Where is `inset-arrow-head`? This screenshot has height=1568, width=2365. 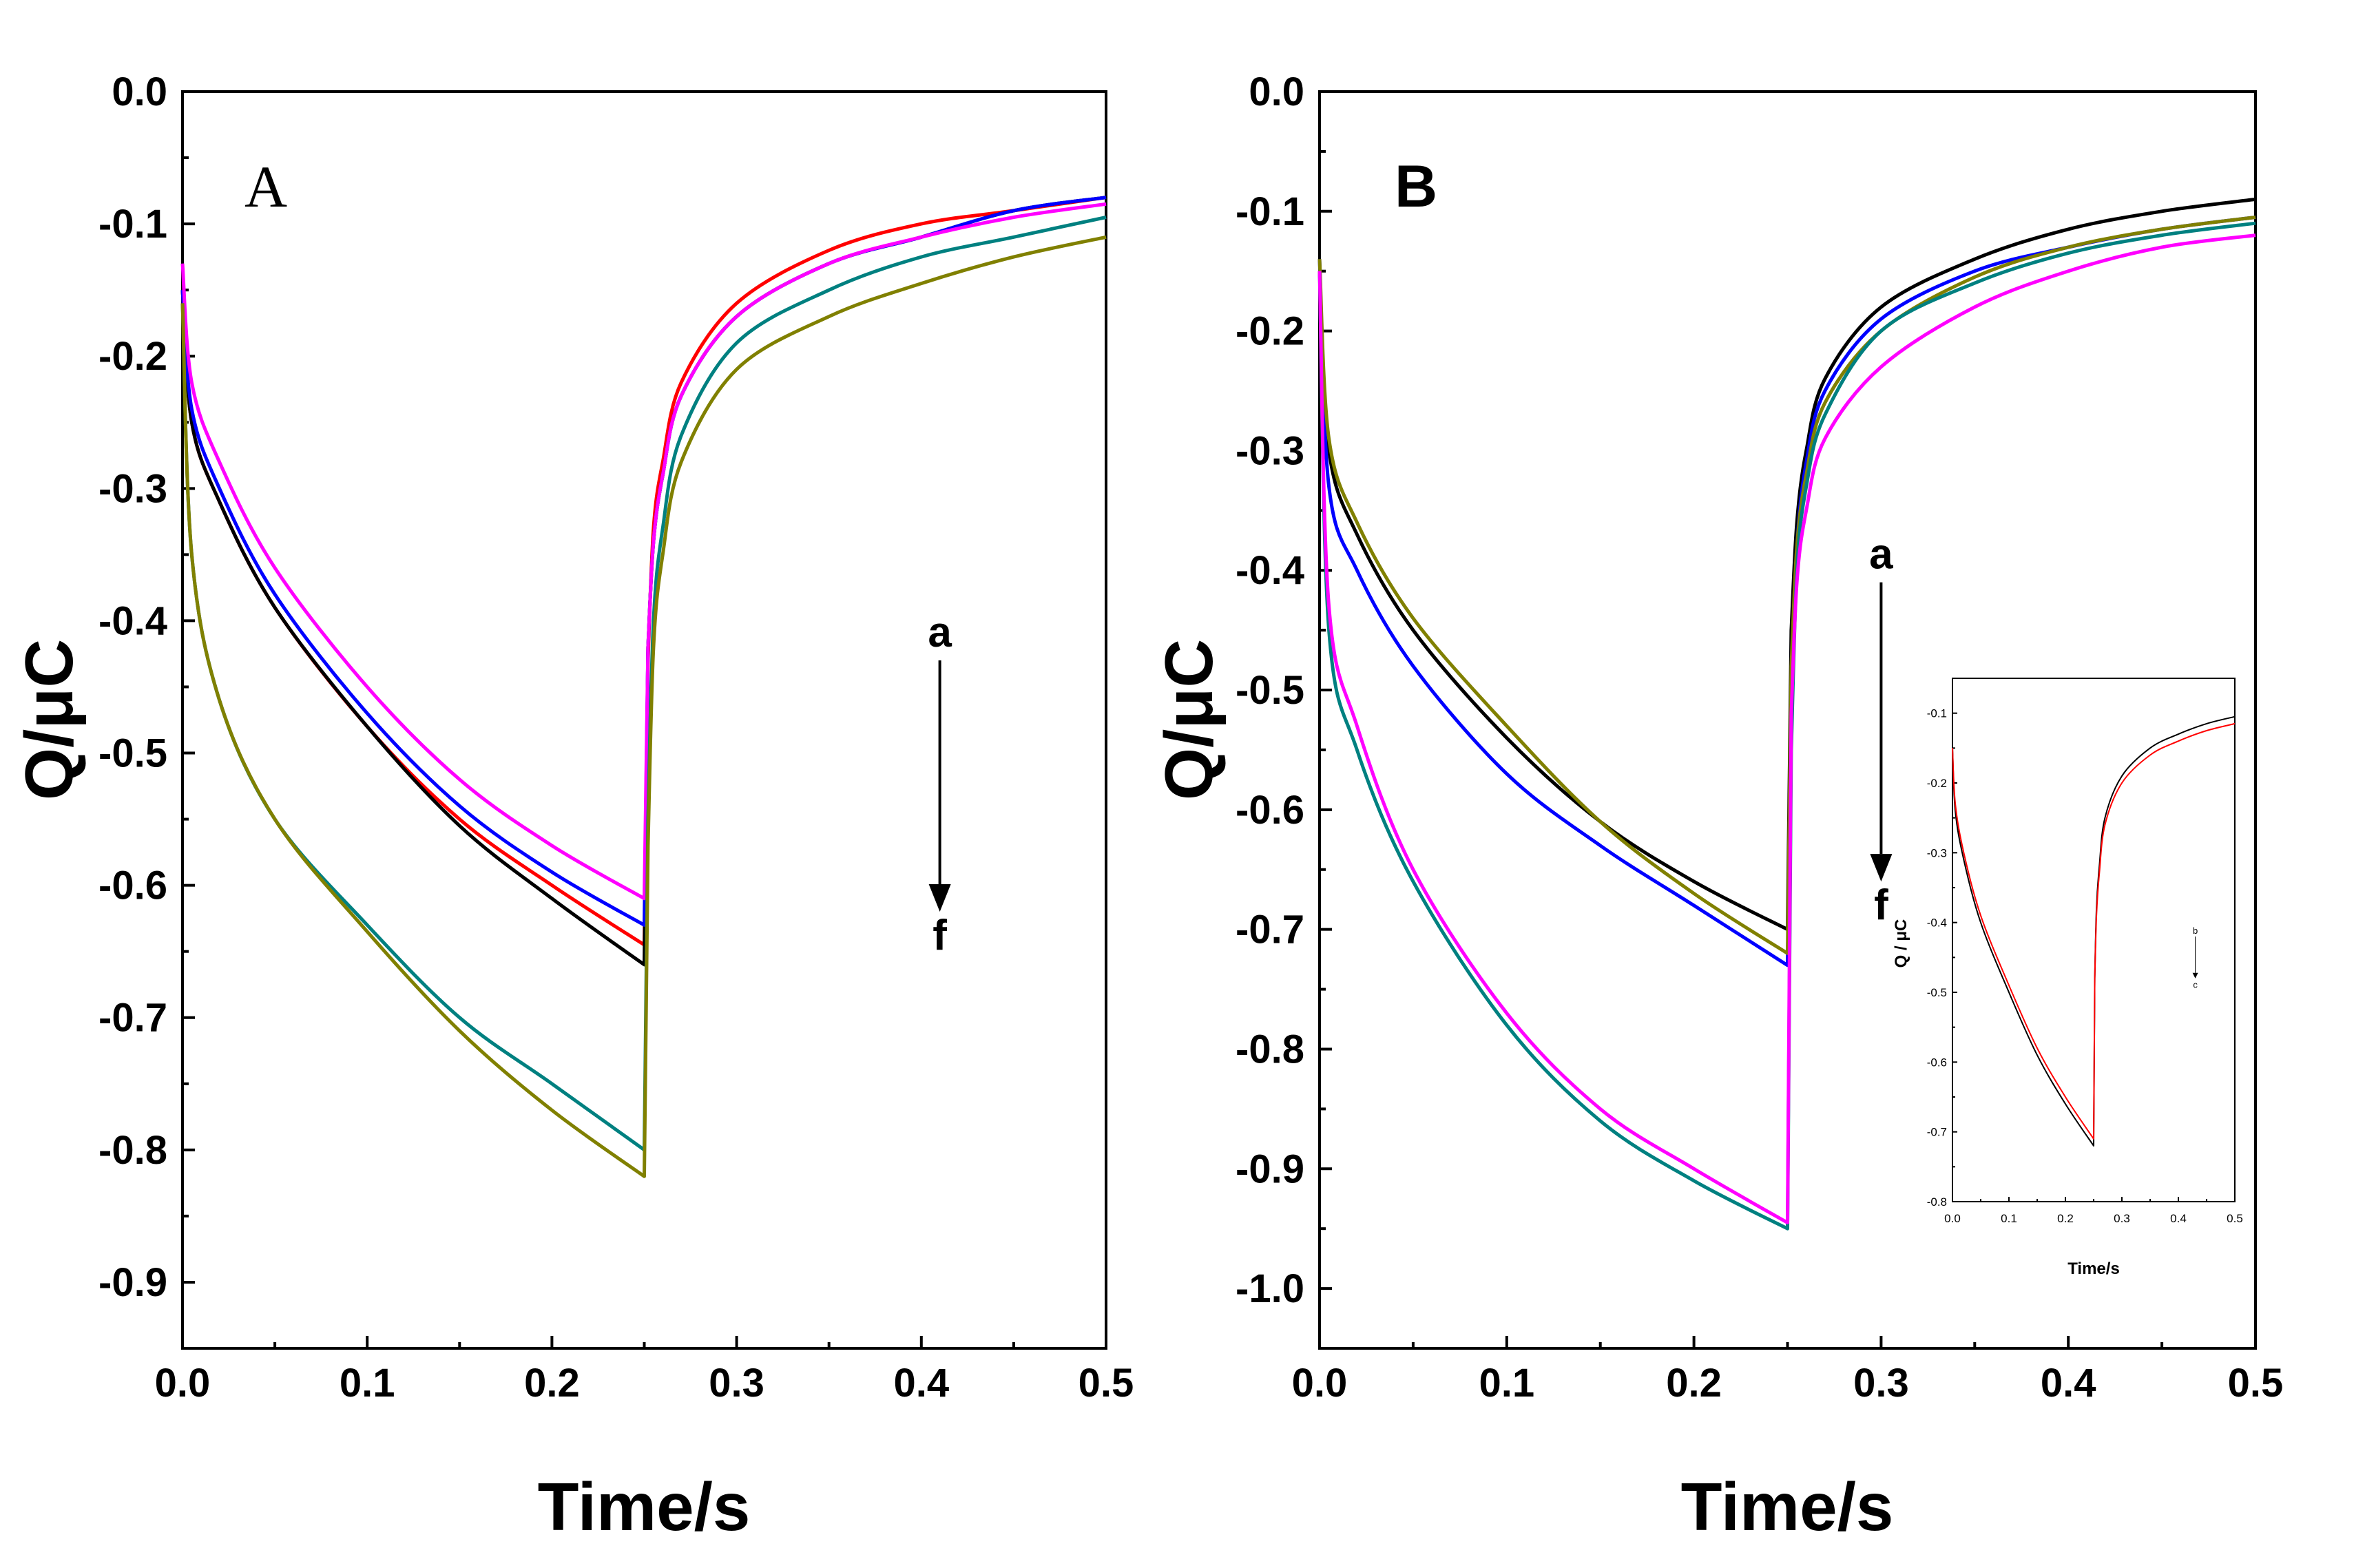 inset-arrow-head is located at coordinates (2195, 975).